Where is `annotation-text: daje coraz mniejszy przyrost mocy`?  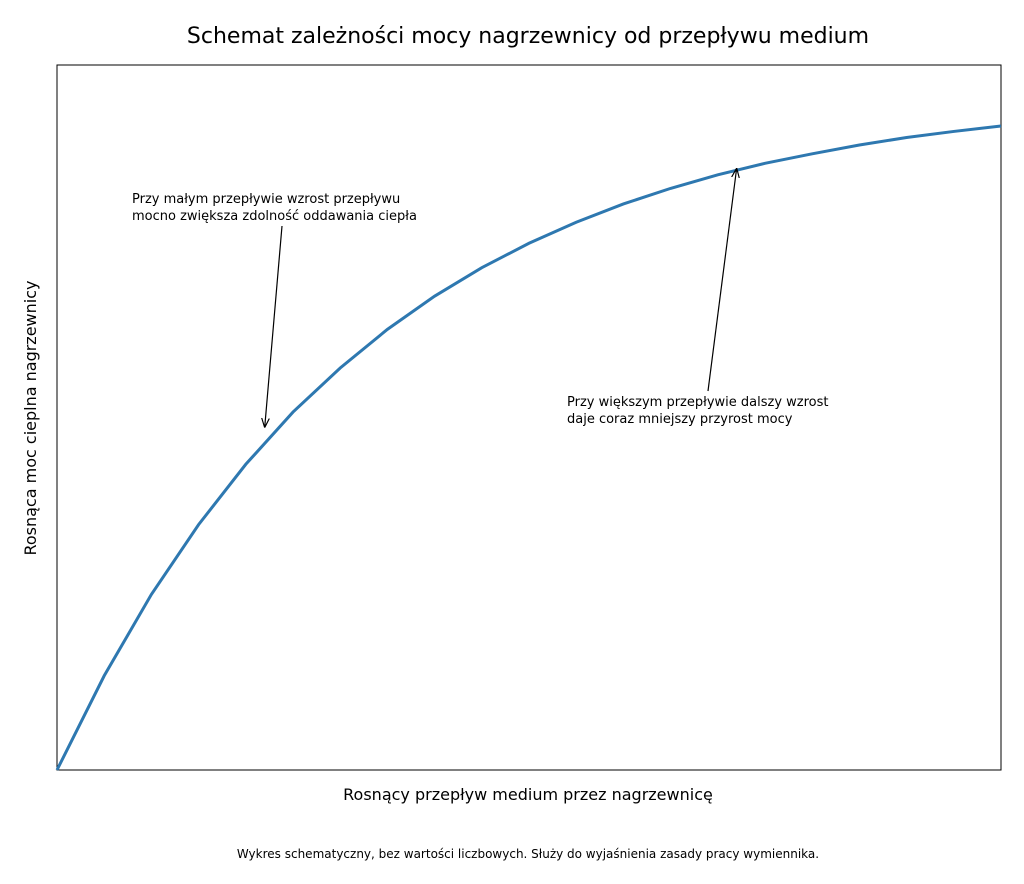
annotation-text: daje coraz mniejszy przyrost mocy is located at coordinates (680, 419).